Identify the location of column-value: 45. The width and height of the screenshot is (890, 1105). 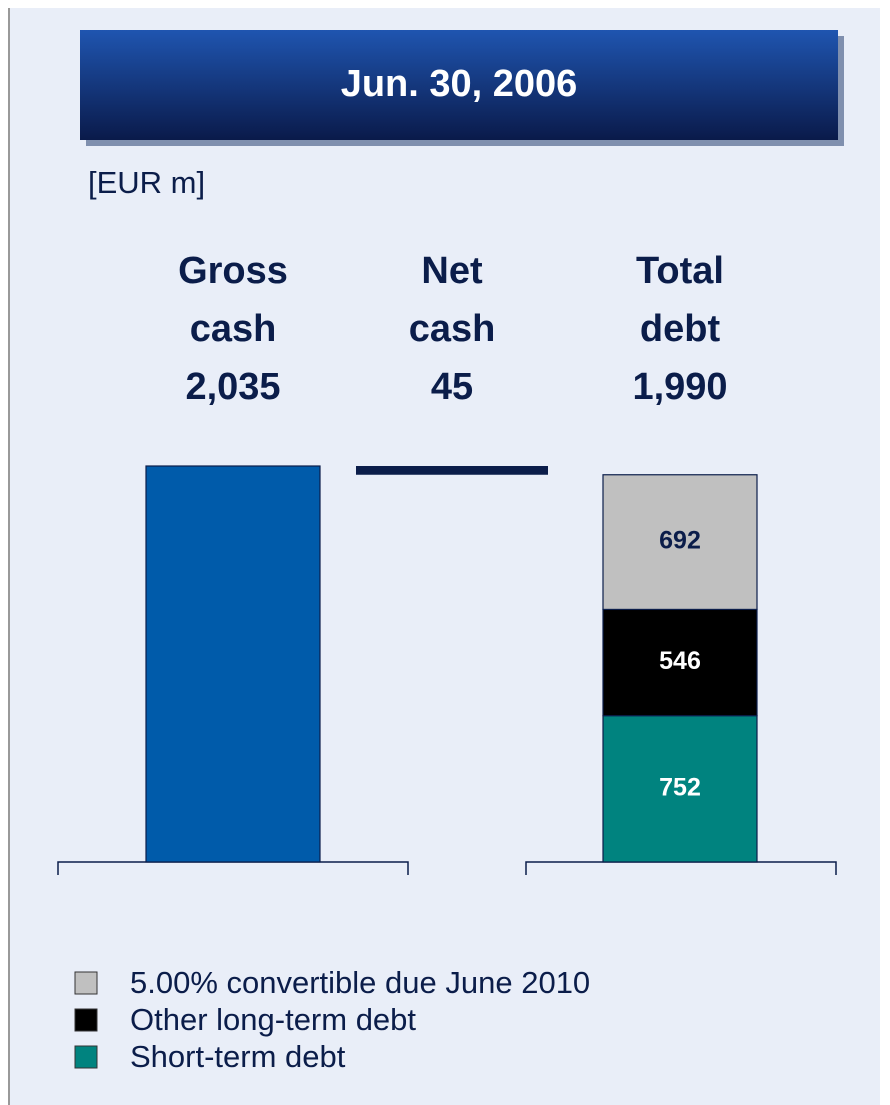
(452, 387).